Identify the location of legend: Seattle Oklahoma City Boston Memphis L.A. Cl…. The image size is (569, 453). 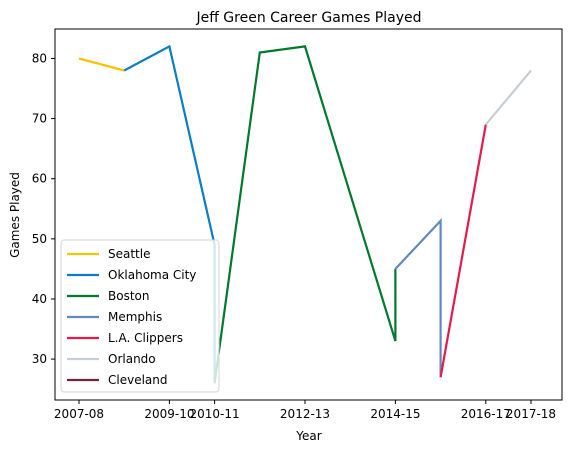
(140, 316).